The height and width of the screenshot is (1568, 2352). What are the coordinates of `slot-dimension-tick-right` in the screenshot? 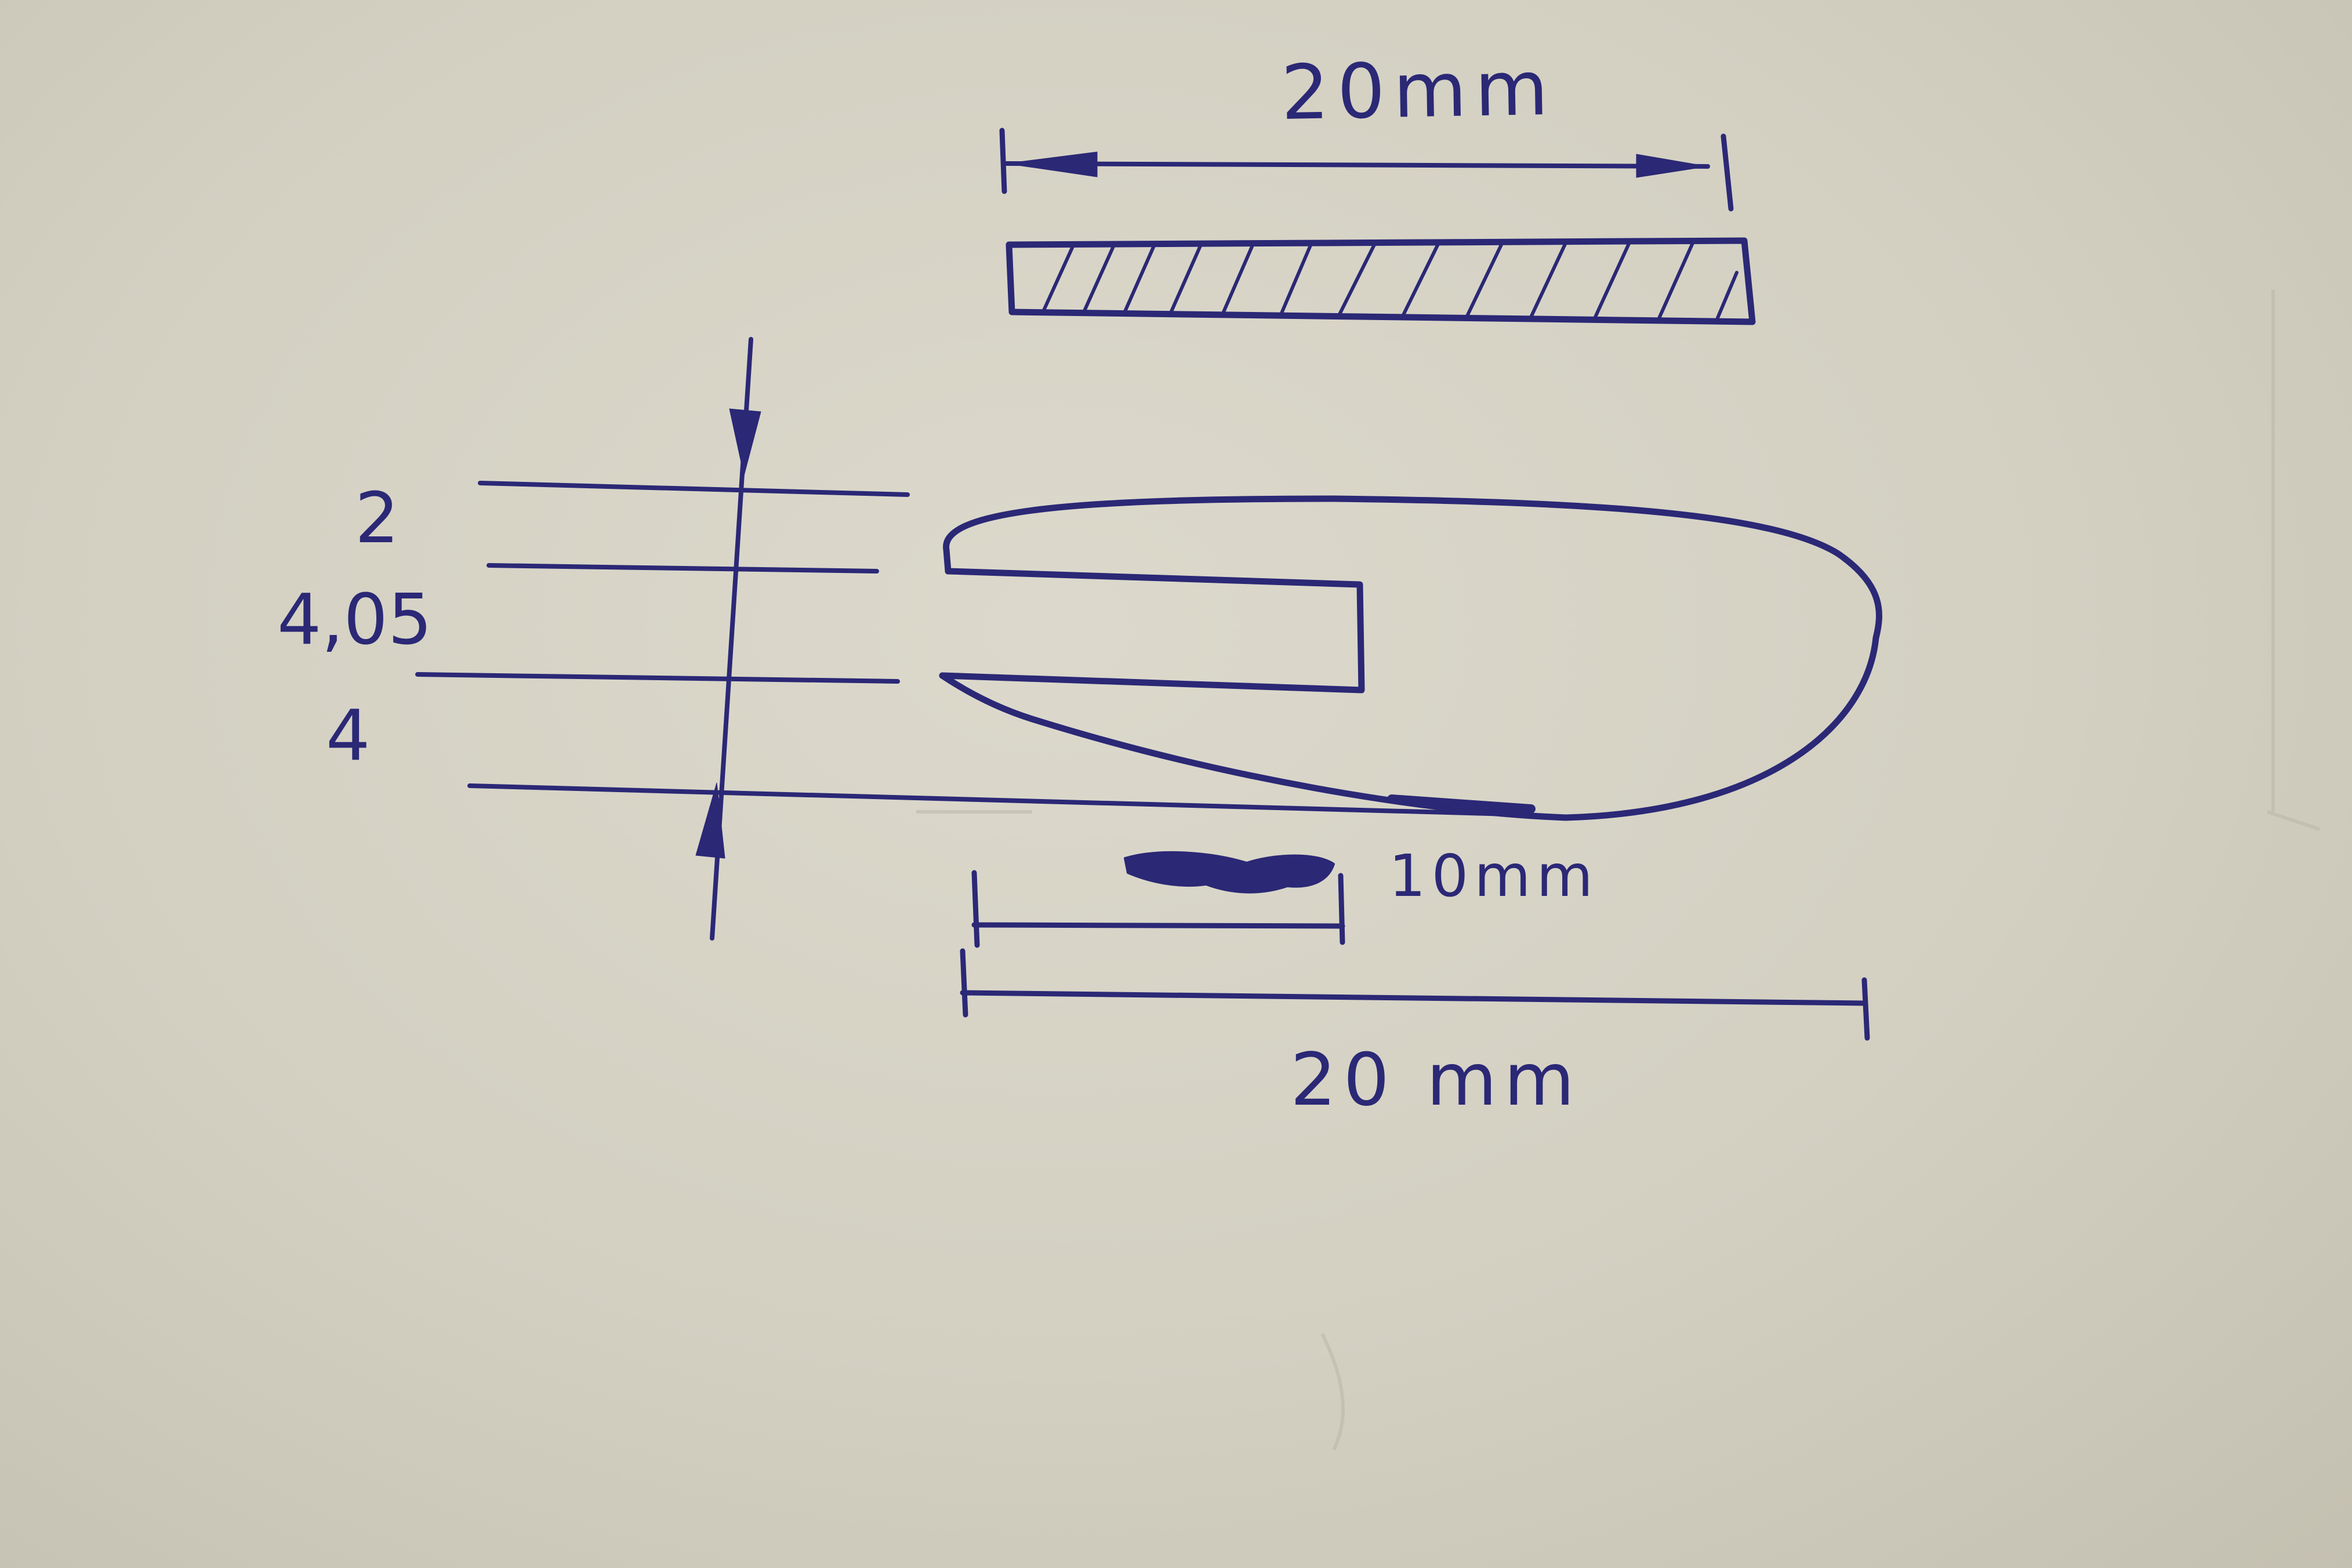 It's located at (1341, 909).